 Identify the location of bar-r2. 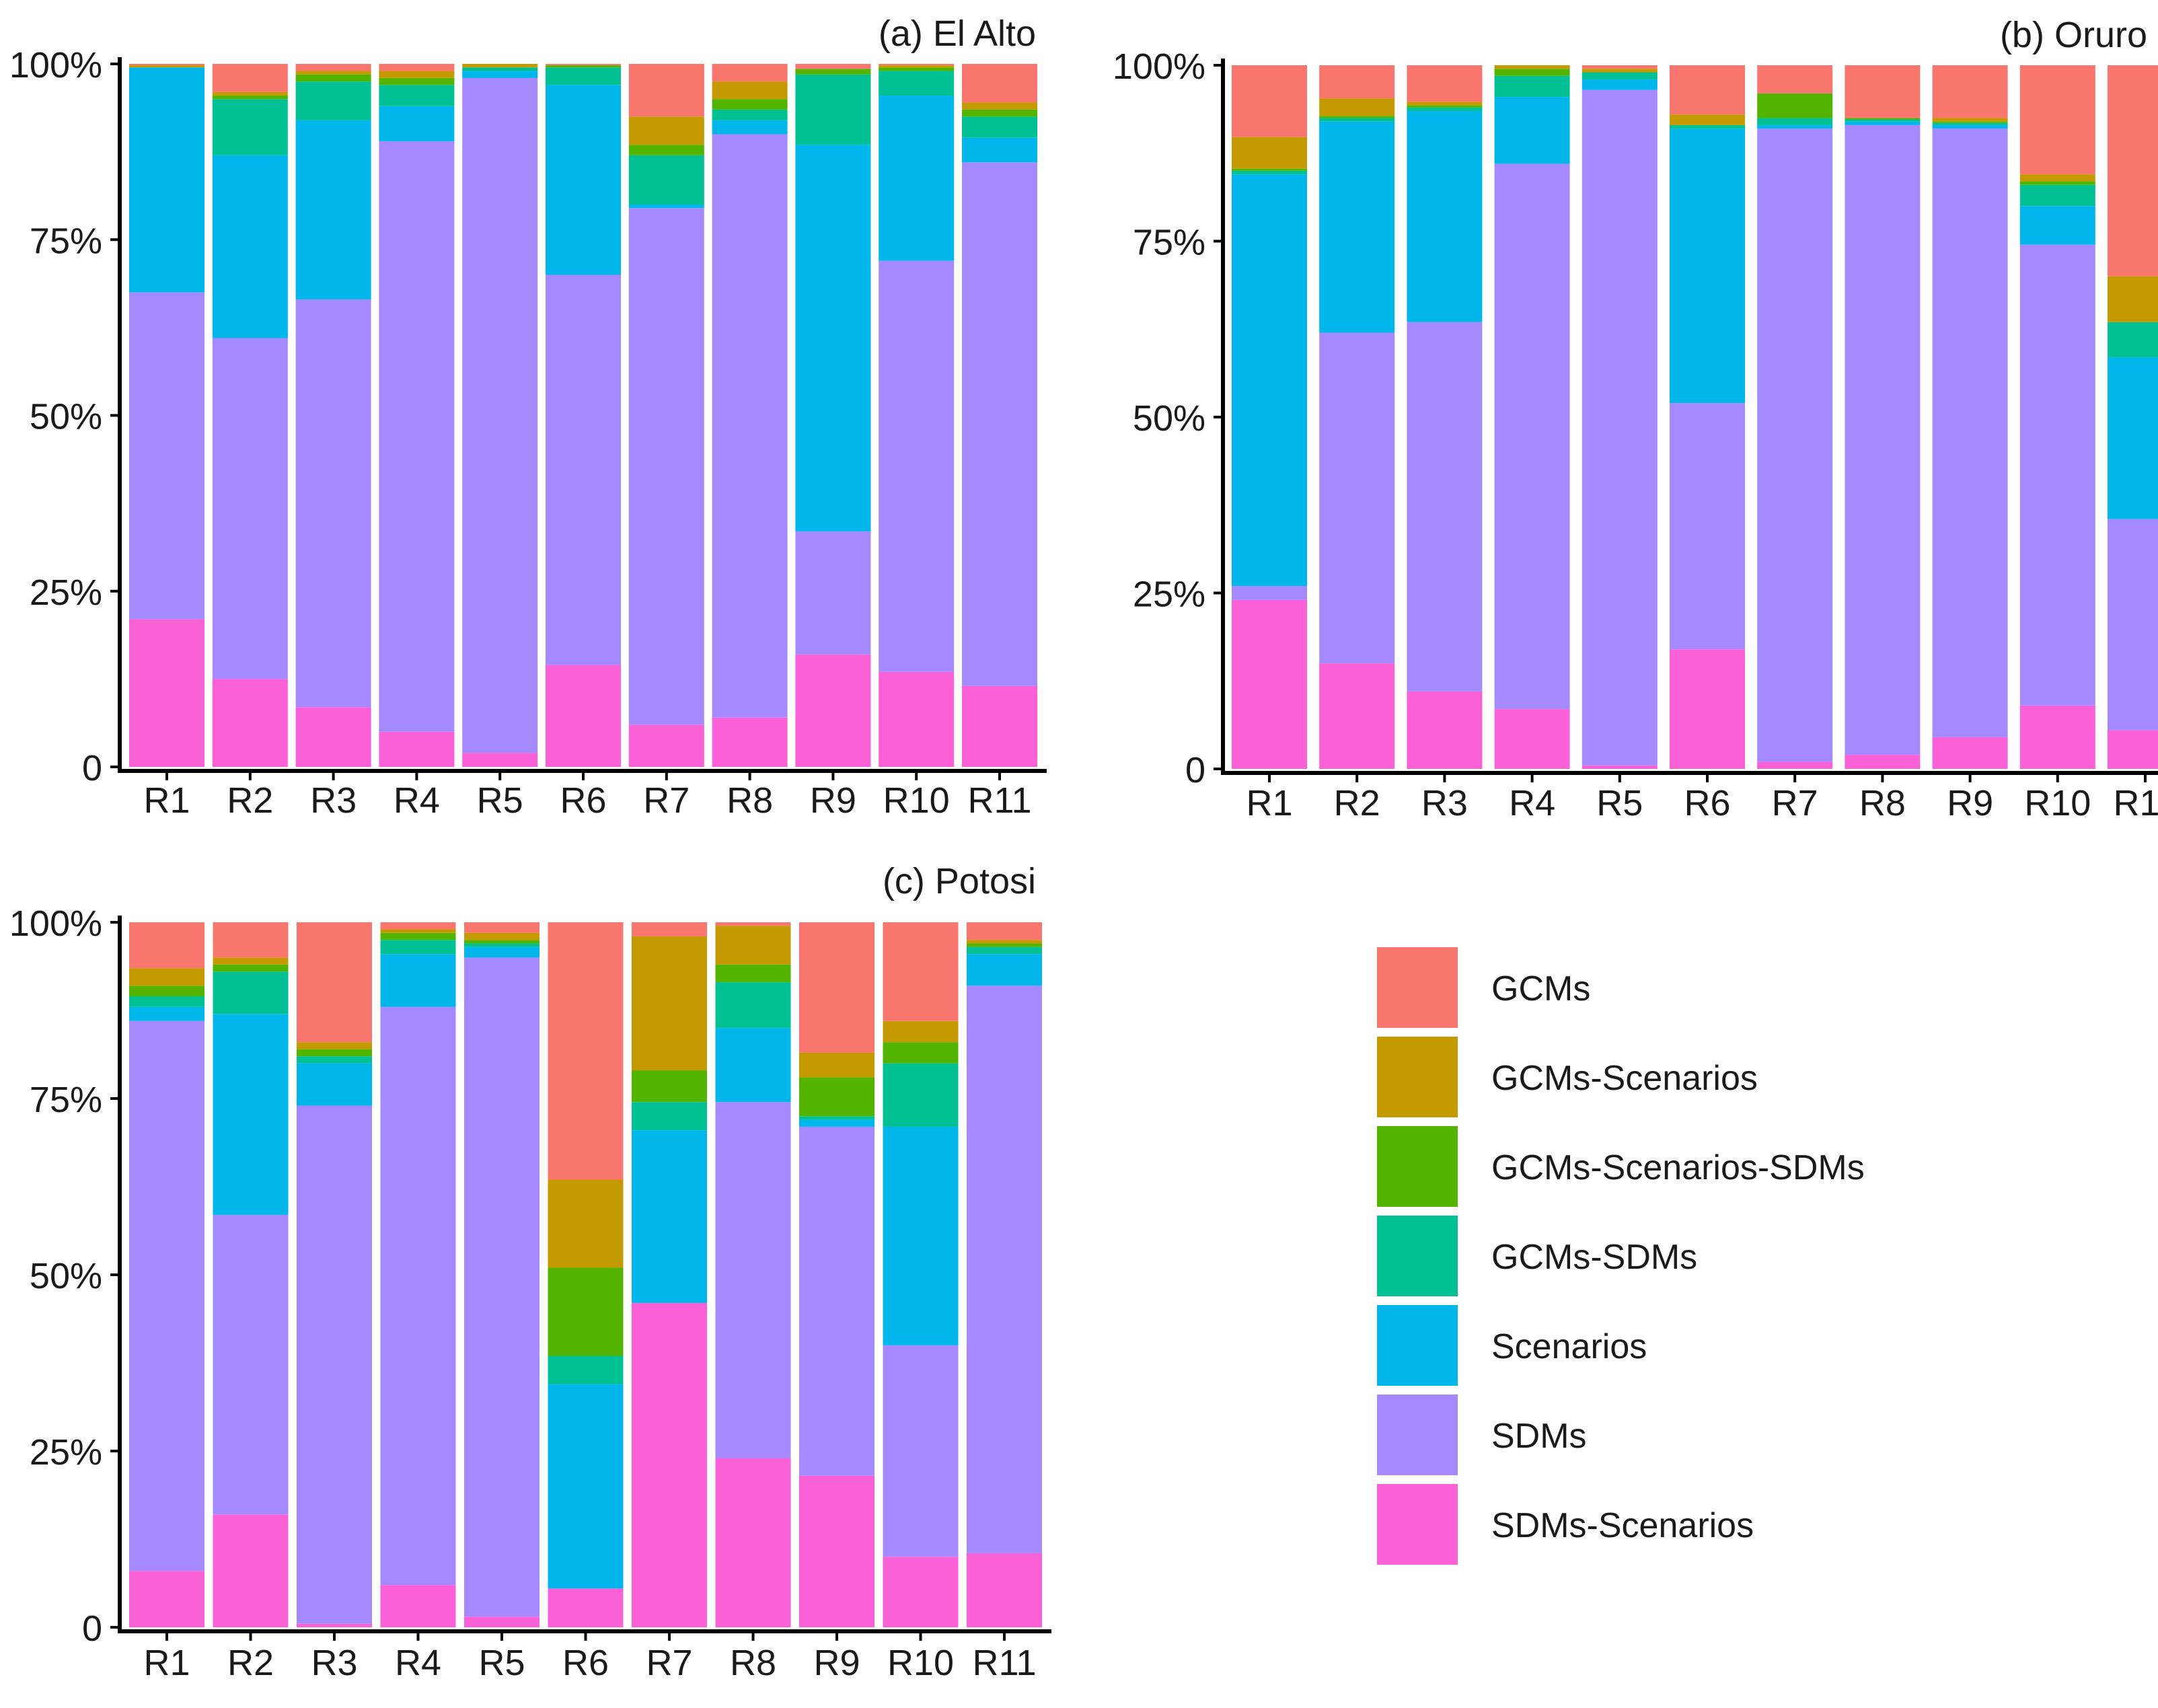
(251, 1274).